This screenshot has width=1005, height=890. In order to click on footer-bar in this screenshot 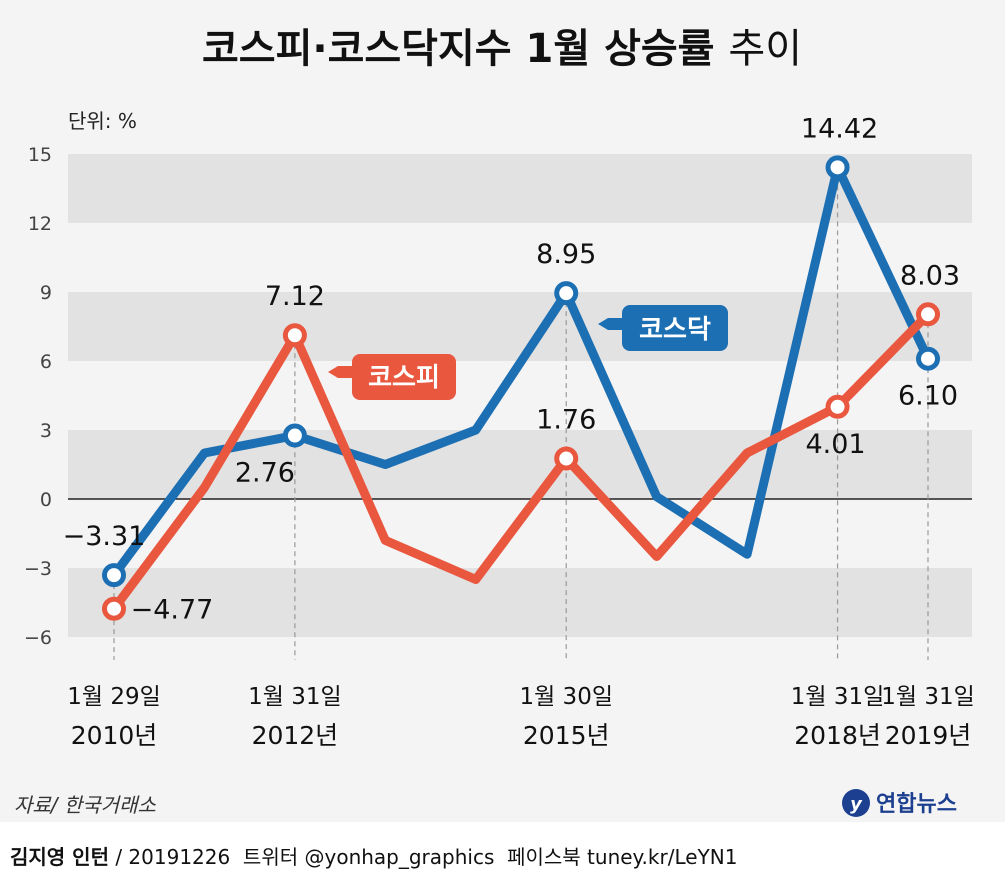, I will do `click(502, 856)`.